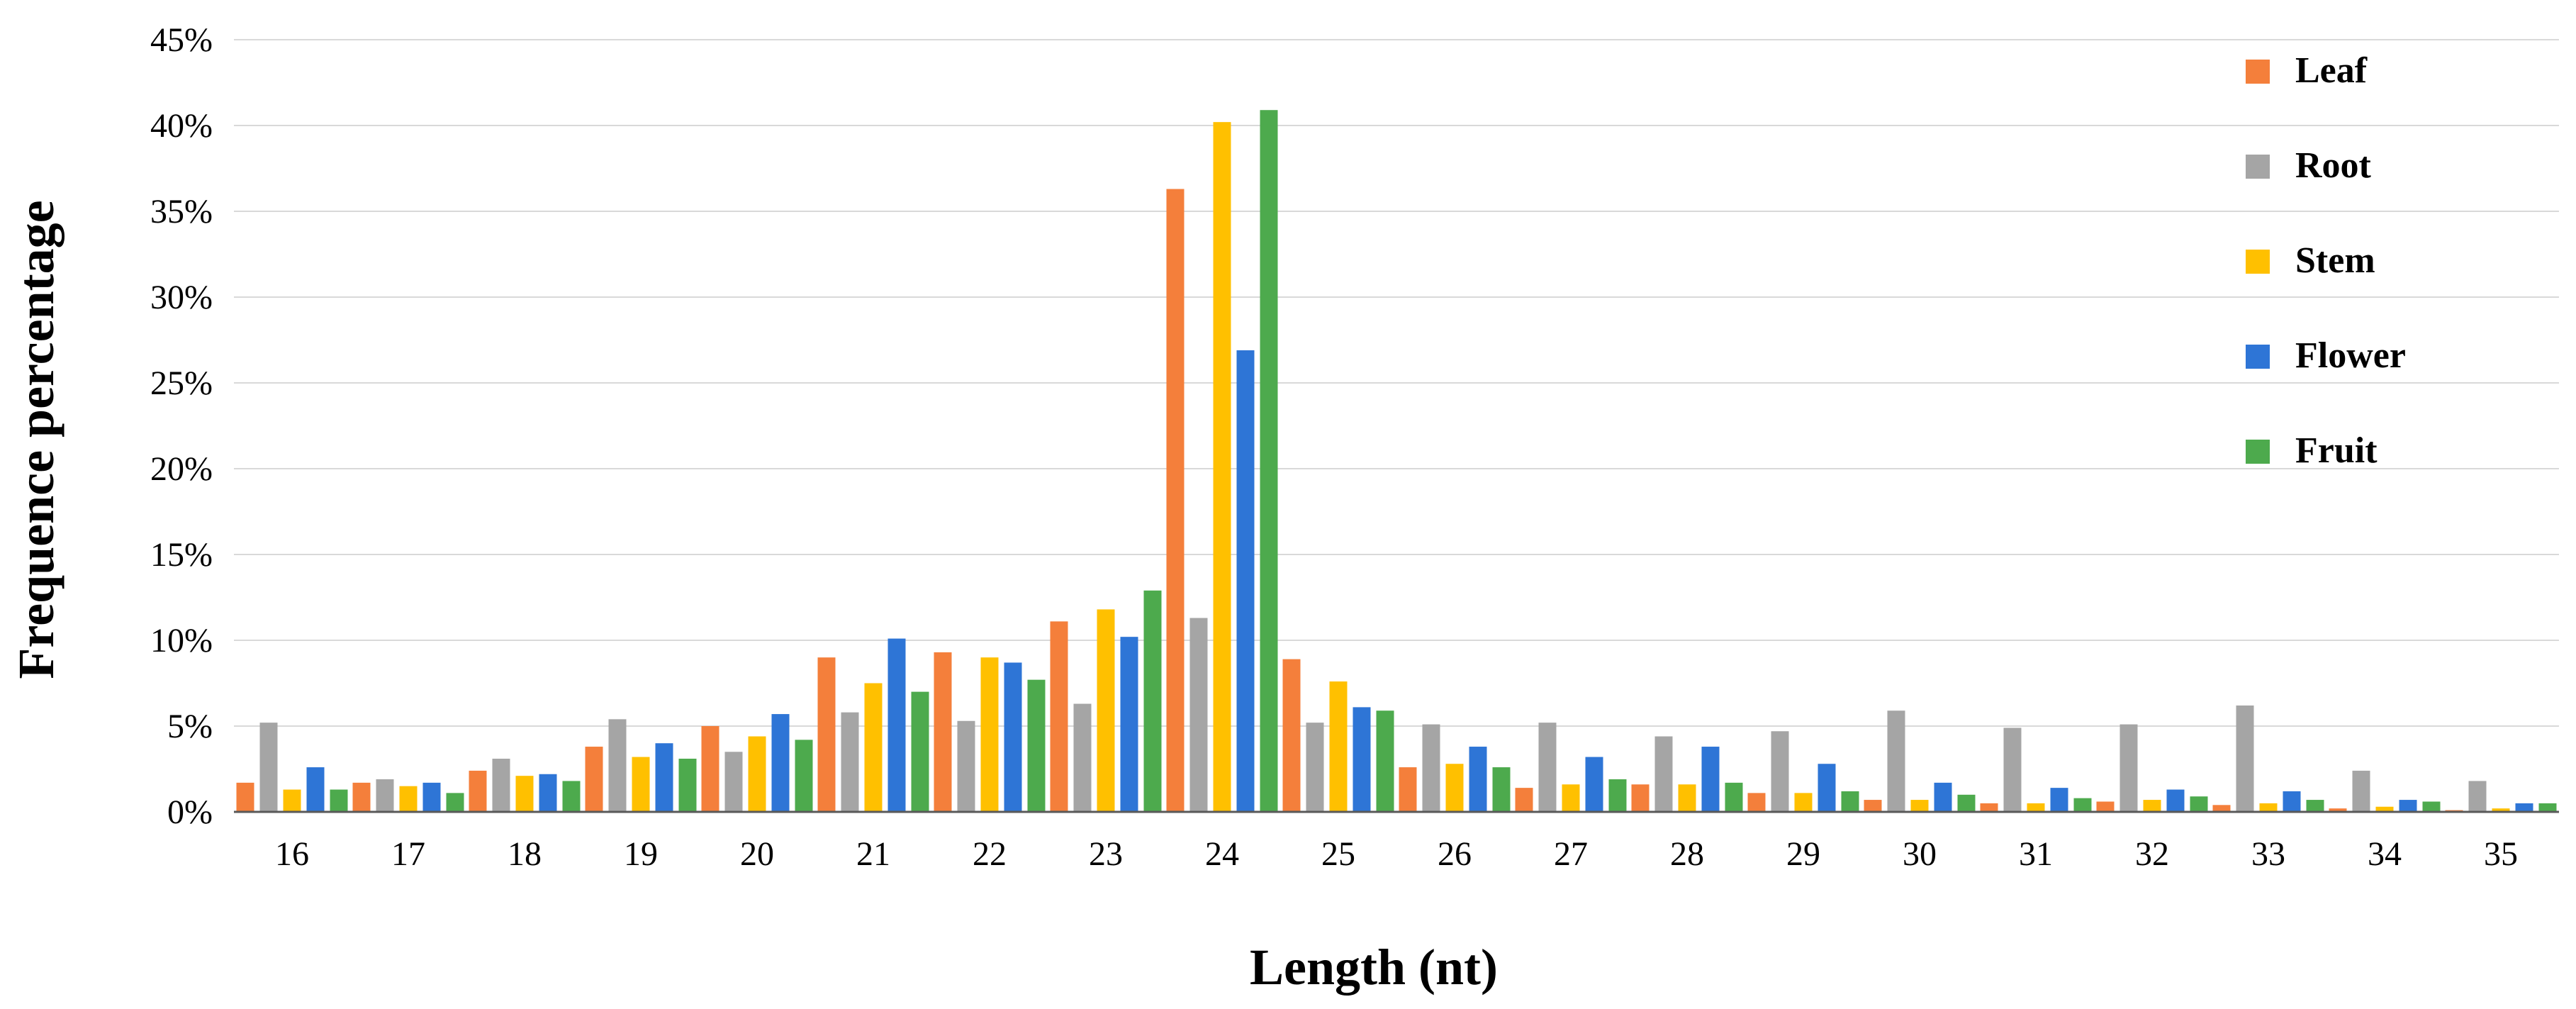  I want to click on legend-swatch-flower, so click(2258, 357).